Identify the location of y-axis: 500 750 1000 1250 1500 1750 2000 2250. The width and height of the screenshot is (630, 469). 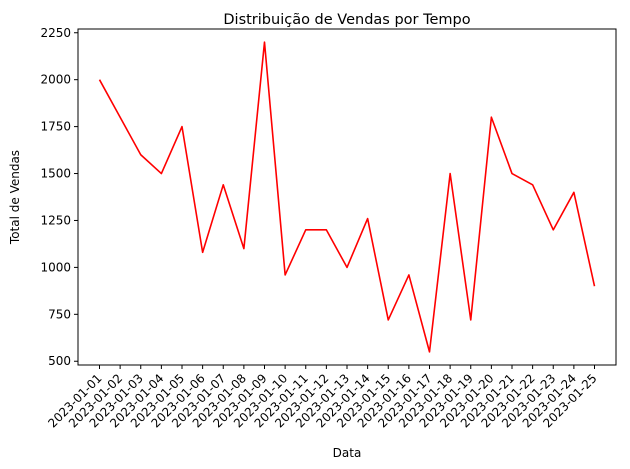
(59, 197).